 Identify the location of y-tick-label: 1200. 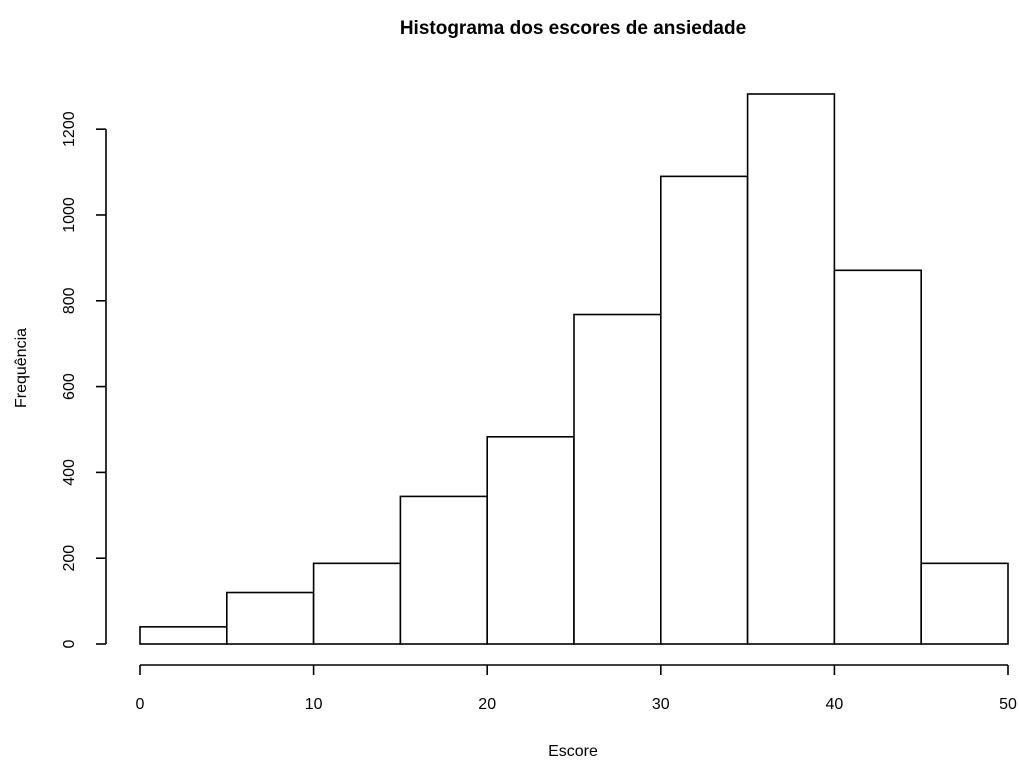
(69, 129).